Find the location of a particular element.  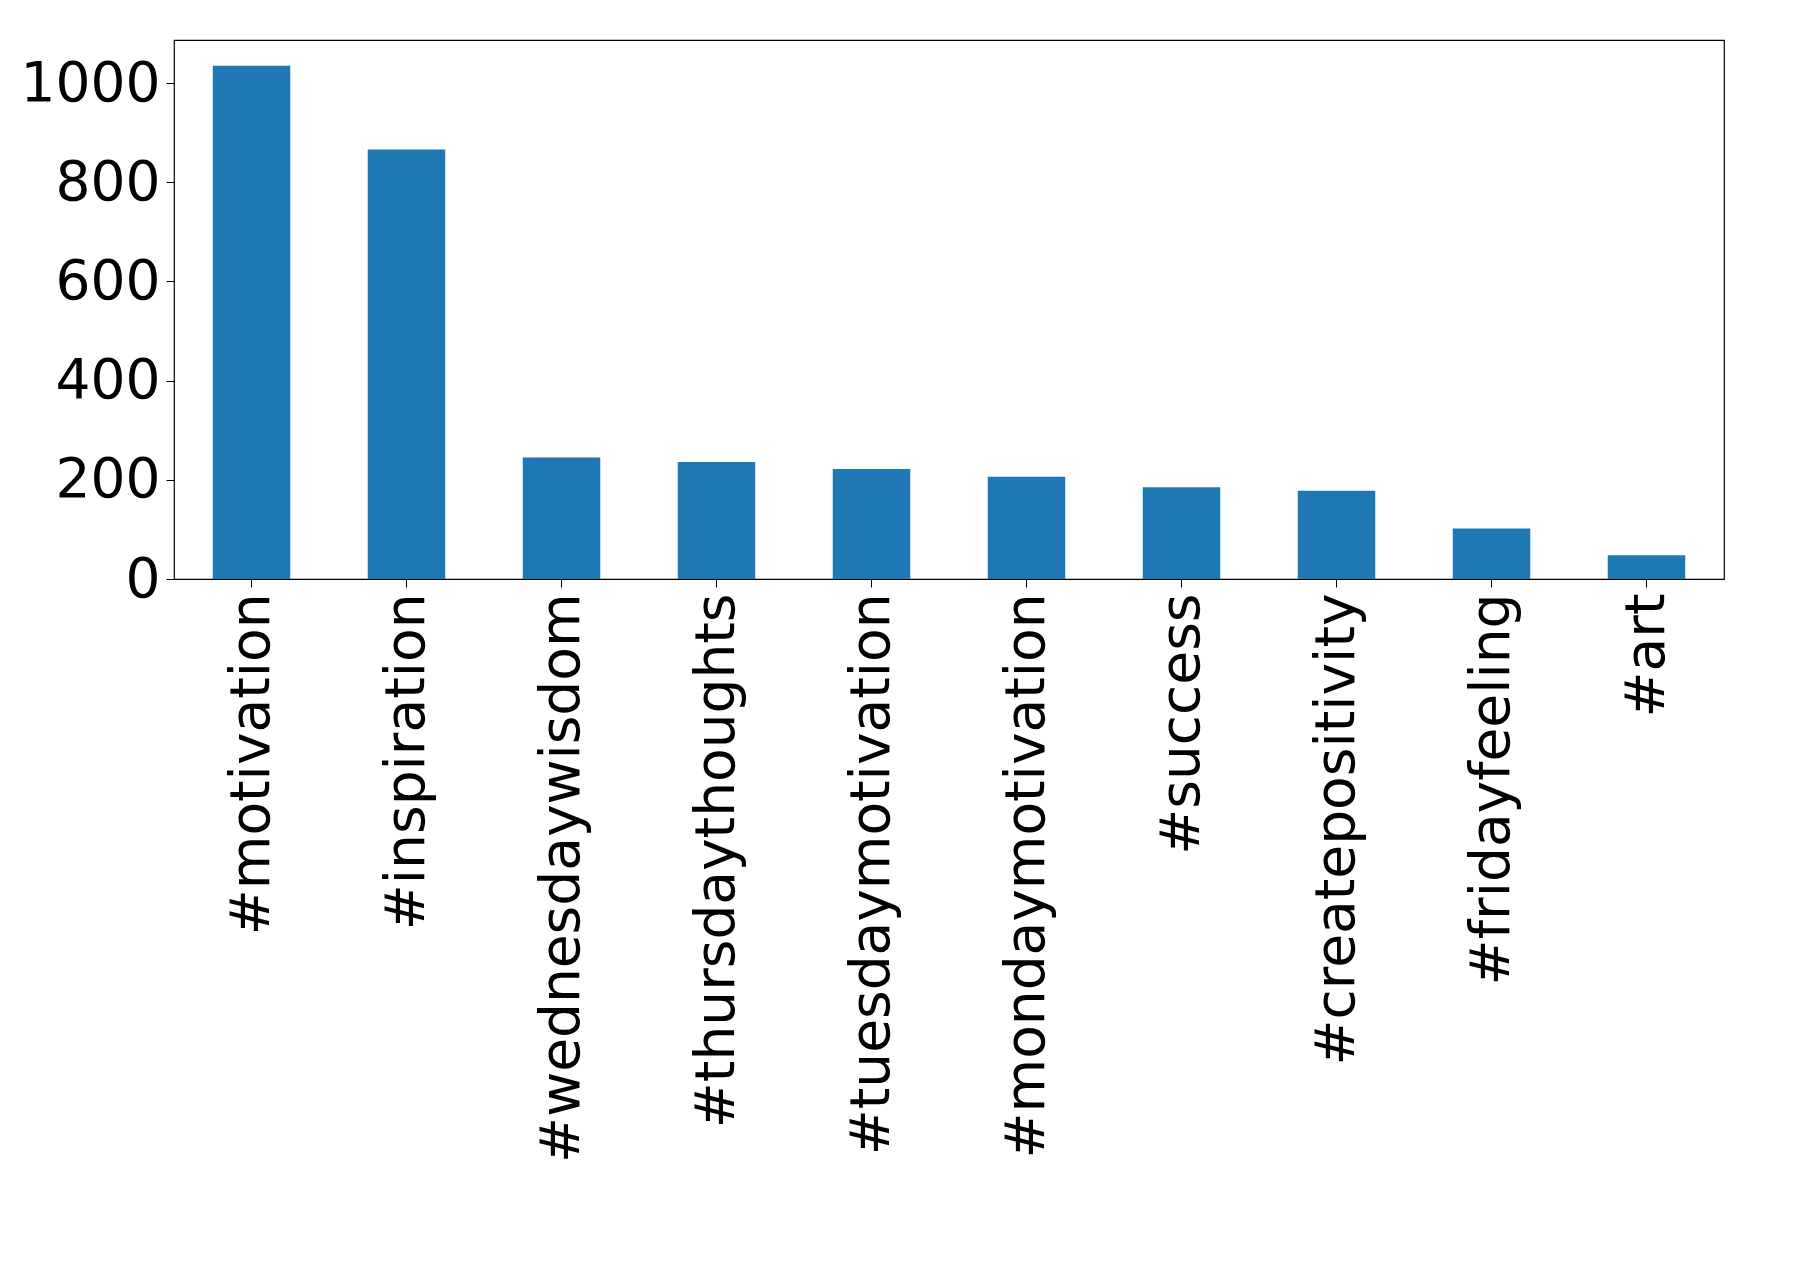

y-tick-label: 200 is located at coordinates (108, 478).